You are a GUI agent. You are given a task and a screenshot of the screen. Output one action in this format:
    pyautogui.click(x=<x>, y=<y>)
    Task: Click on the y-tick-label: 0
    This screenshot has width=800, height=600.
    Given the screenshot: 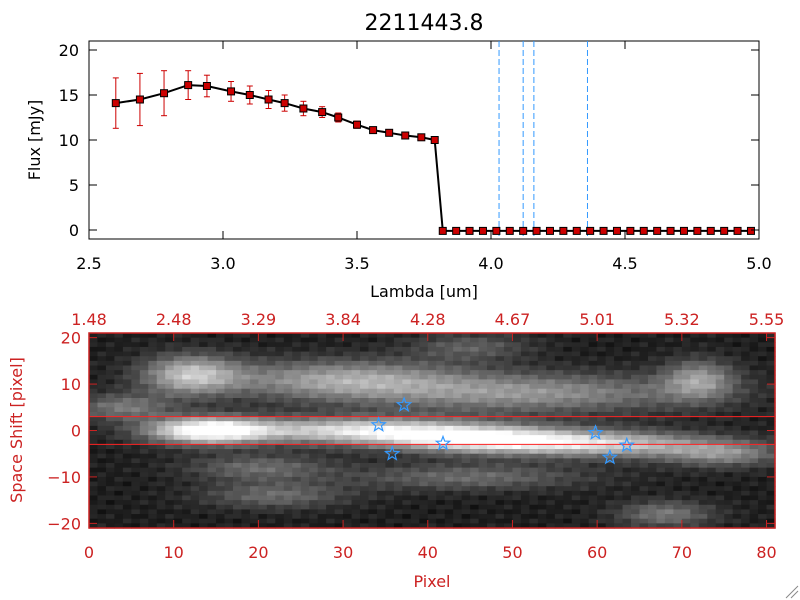 What is the action you would take?
    pyautogui.click(x=74, y=230)
    